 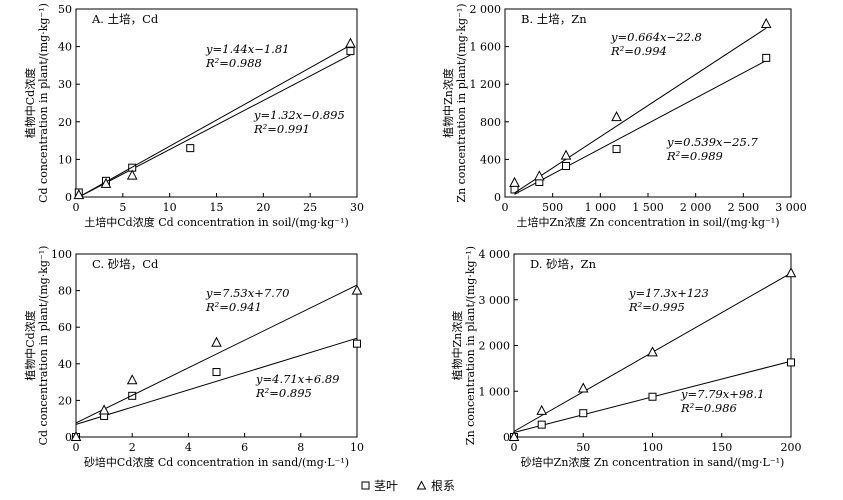 I want to click on fit-r-squared: R²=0.991, so click(x=281, y=129).